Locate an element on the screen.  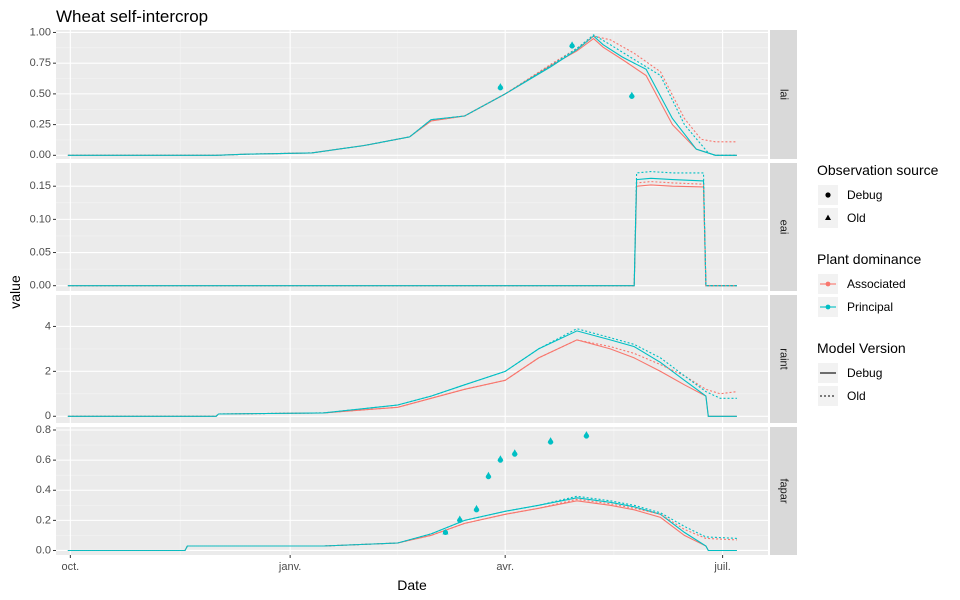
strip-label-eai: eai is located at coordinates (784, 227).